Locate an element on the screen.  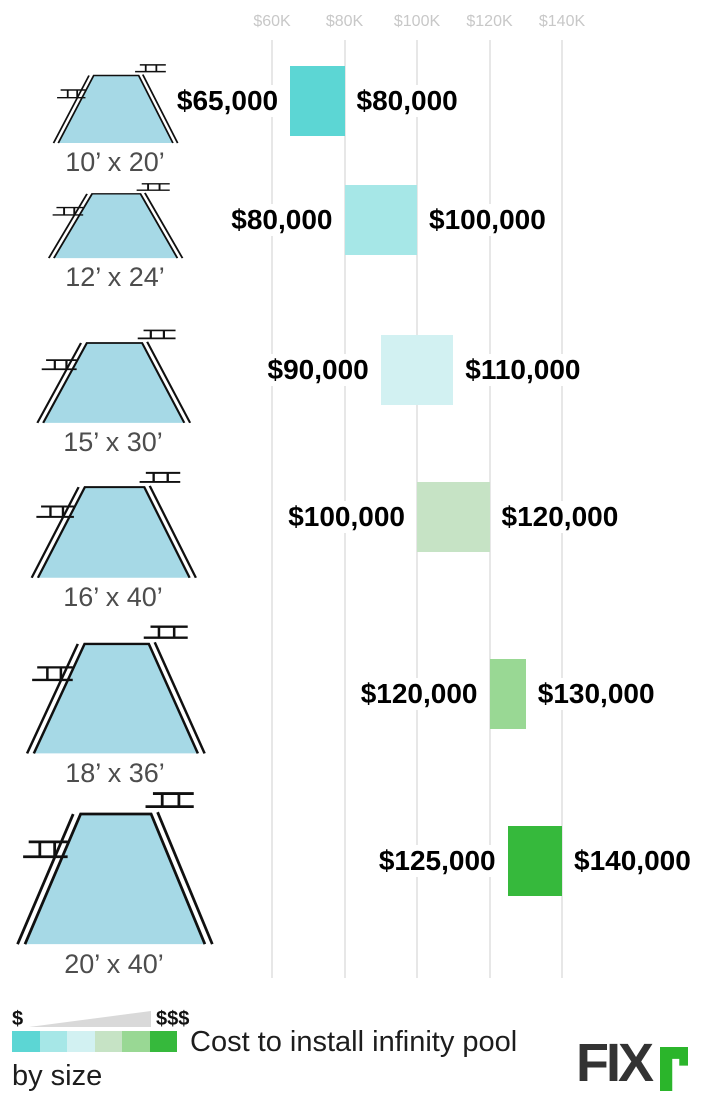
max-cost-label: $100,000 is located at coordinates (487, 220).